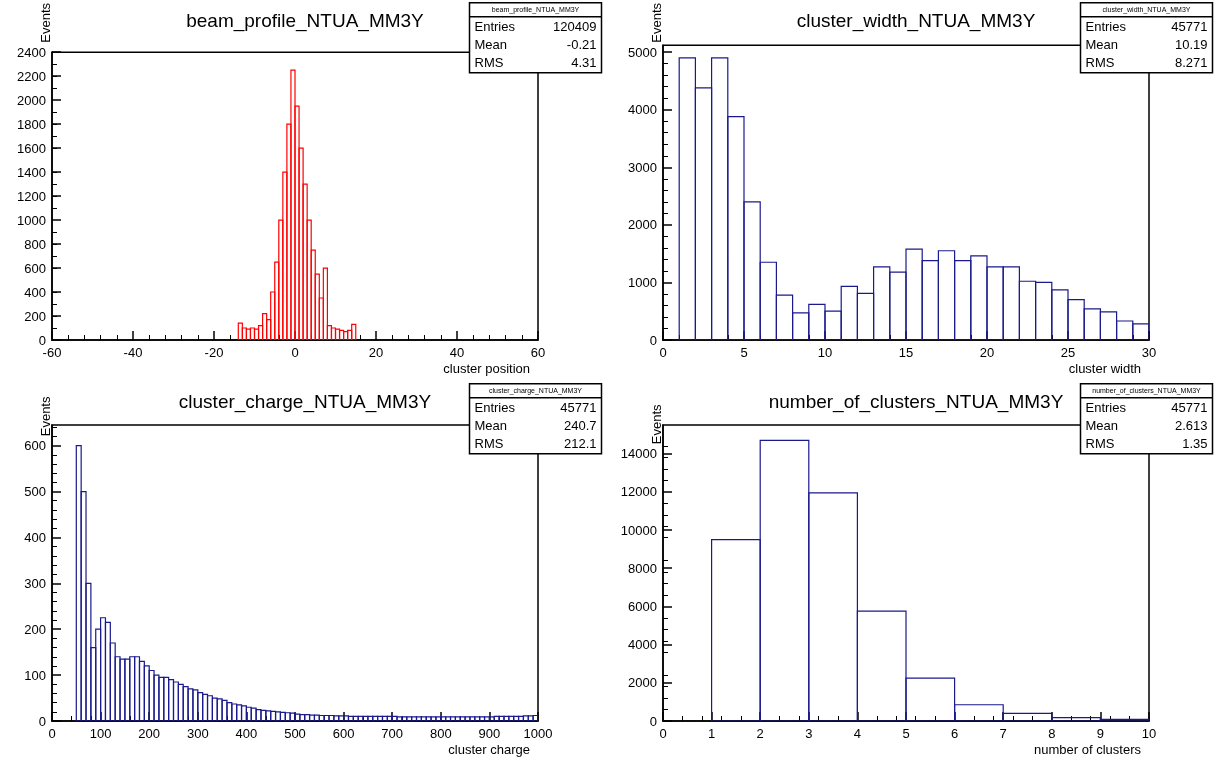 This screenshot has width=1221, height=761. I want to click on x-tick-label: 40, so click(457, 352).